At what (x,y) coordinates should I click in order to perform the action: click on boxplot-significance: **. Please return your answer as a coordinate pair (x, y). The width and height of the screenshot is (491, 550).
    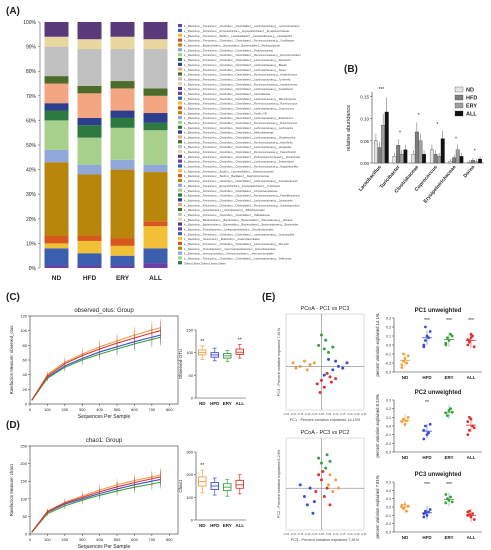
    Looking at the image, I should click on (240, 341).